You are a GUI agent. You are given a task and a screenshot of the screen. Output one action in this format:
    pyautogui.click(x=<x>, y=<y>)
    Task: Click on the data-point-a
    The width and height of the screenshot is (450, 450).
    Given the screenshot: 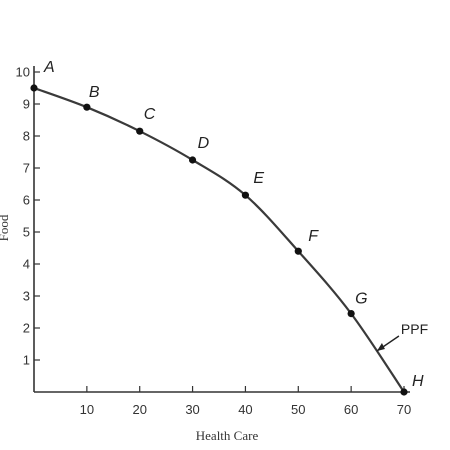 What is the action you would take?
    pyautogui.click(x=34, y=88)
    